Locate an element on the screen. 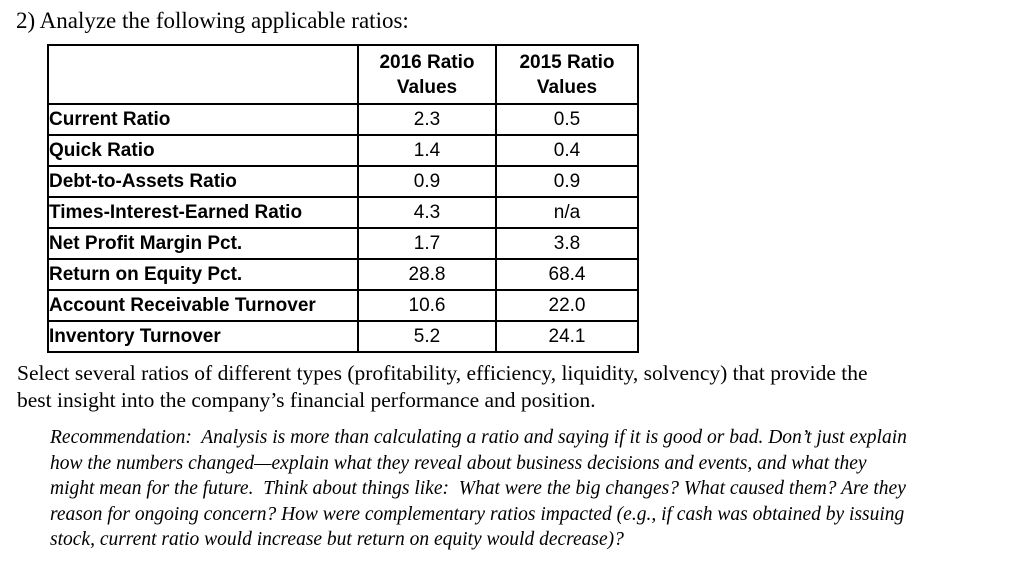  table-row: Current Ratio 2.3 0.5 is located at coordinates (343, 119).